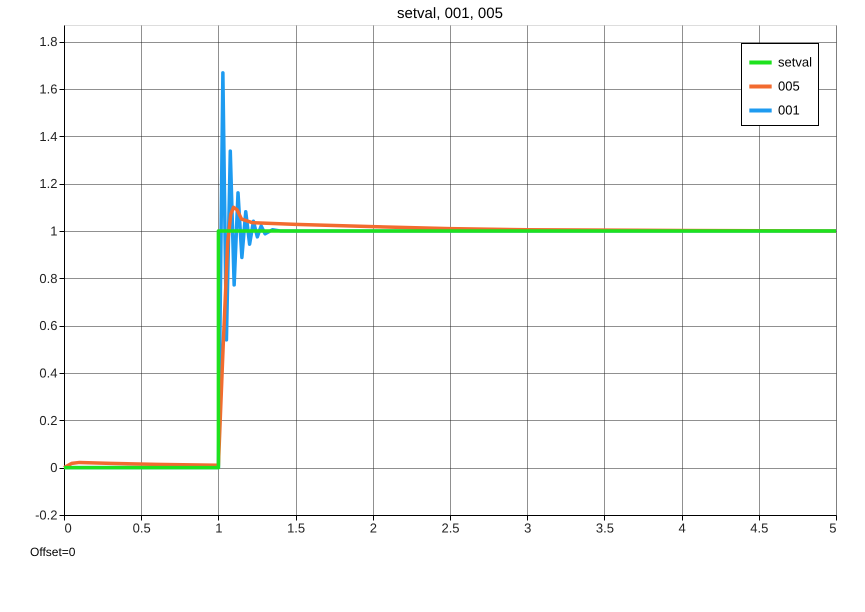 The image size is (865, 612). Describe the element at coordinates (48, 136) in the screenshot. I see `y-tick-label: 1.4` at that location.